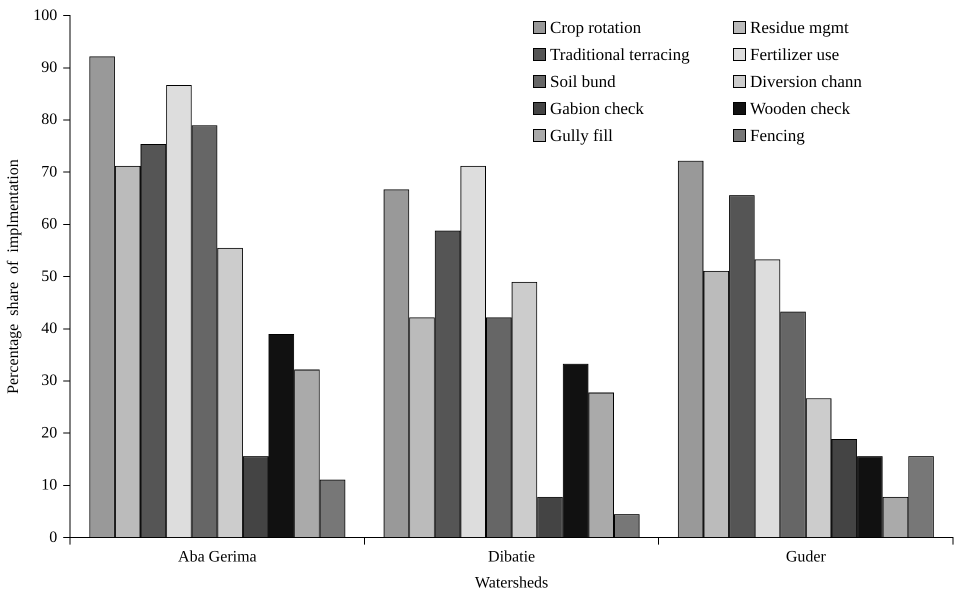 Image resolution: width=958 pixels, height=597 pixels. I want to click on x-tick-label: Guder, so click(806, 557).